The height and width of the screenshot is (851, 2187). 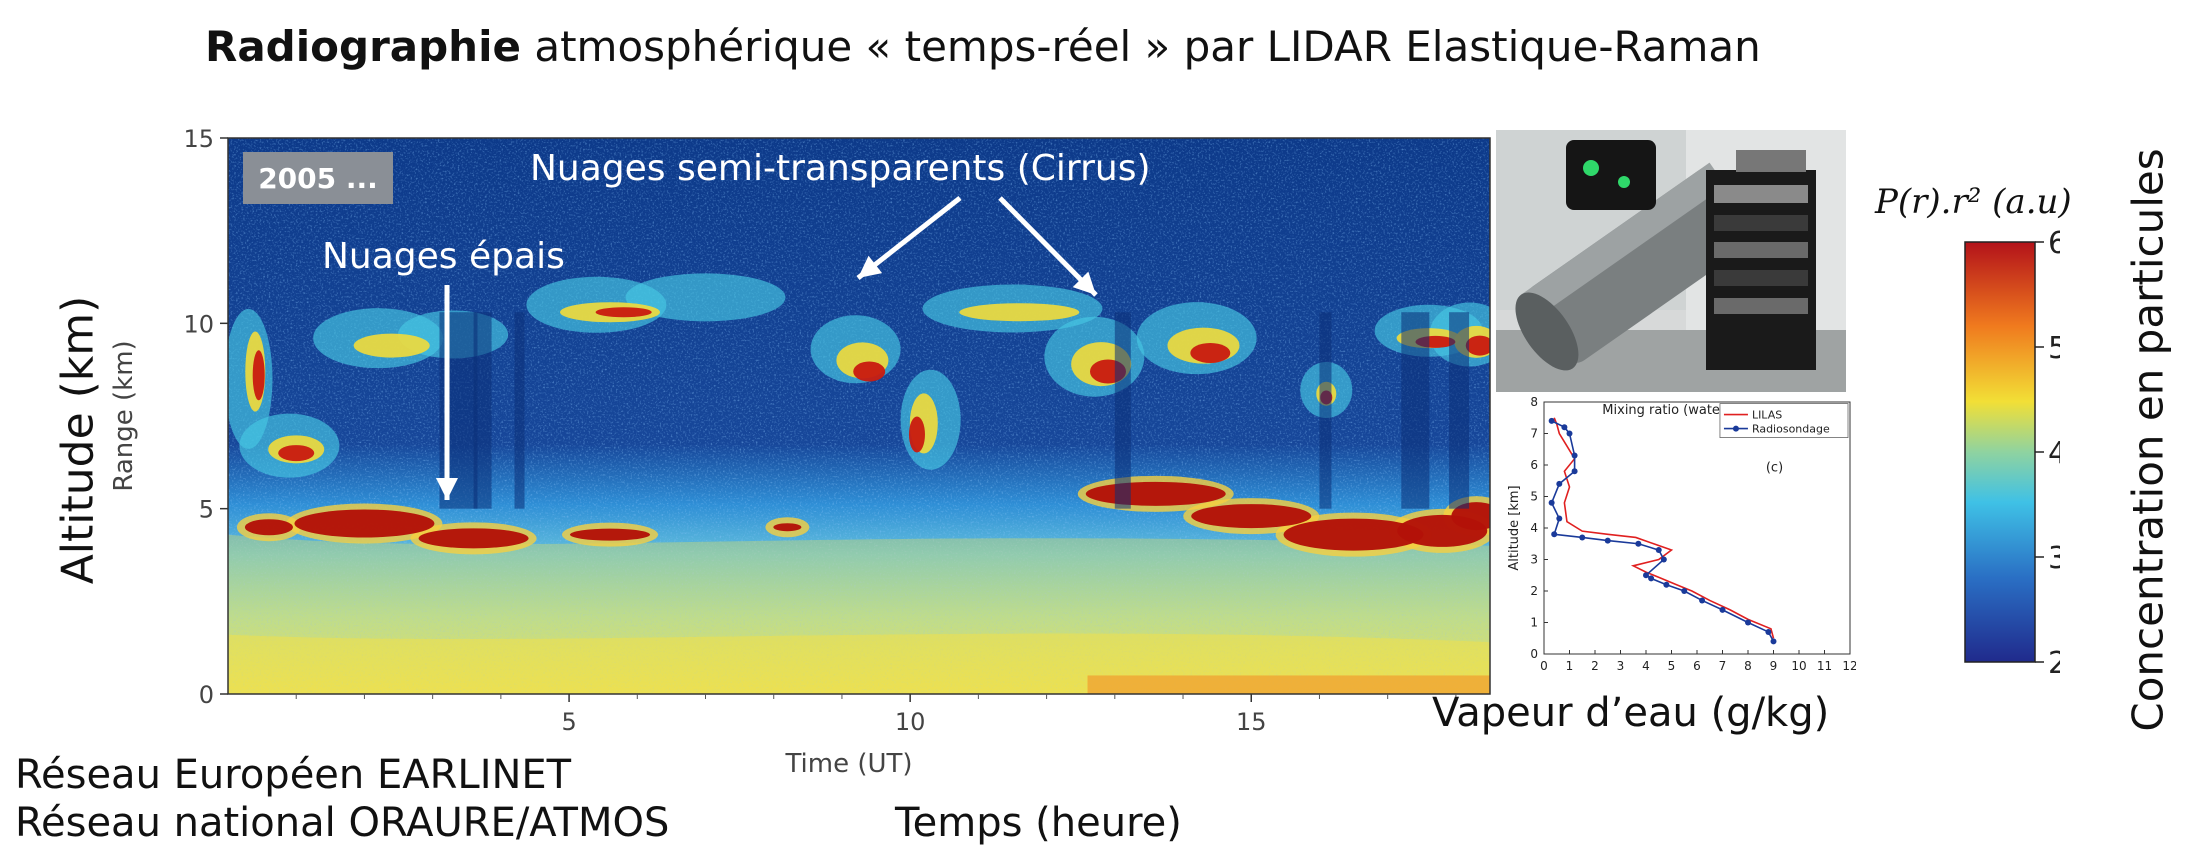 I want to click on colorbar-tick-label: 4, so click(x=2054, y=453).